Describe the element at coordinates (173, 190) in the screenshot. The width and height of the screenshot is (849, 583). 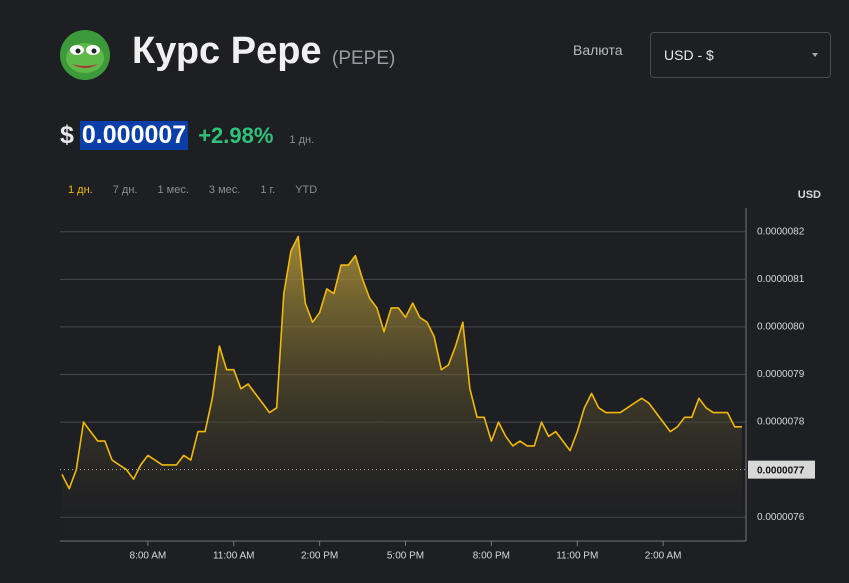
I see `period-tab: 1 мес.` at that location.